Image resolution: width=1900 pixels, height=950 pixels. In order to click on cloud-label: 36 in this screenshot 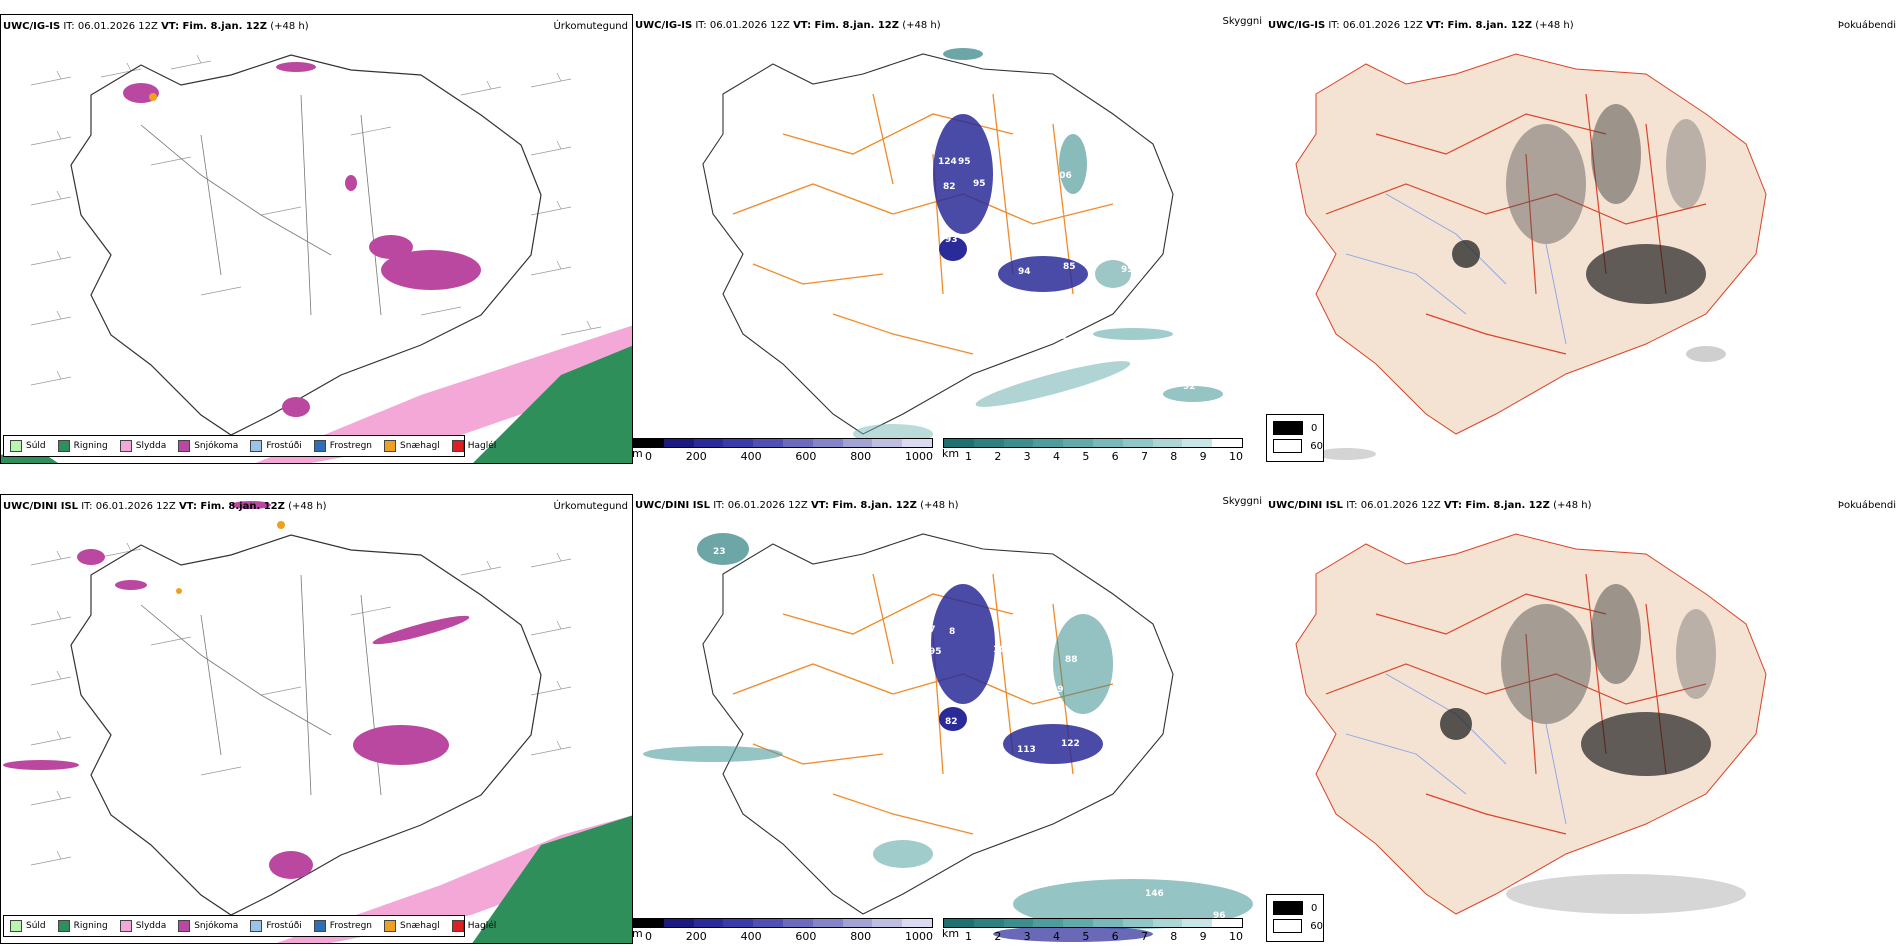, I will do `click(995, 242)`.